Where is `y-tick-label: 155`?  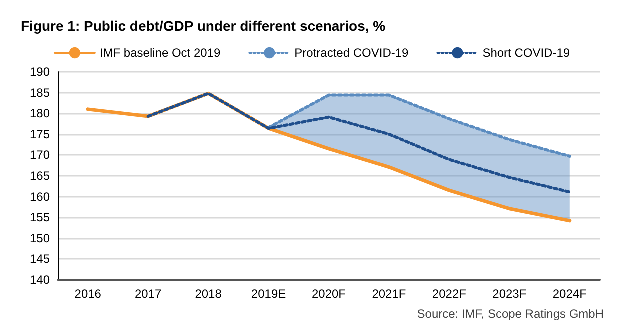 y-tick-label: 155 is located at coordinates (40, 217).